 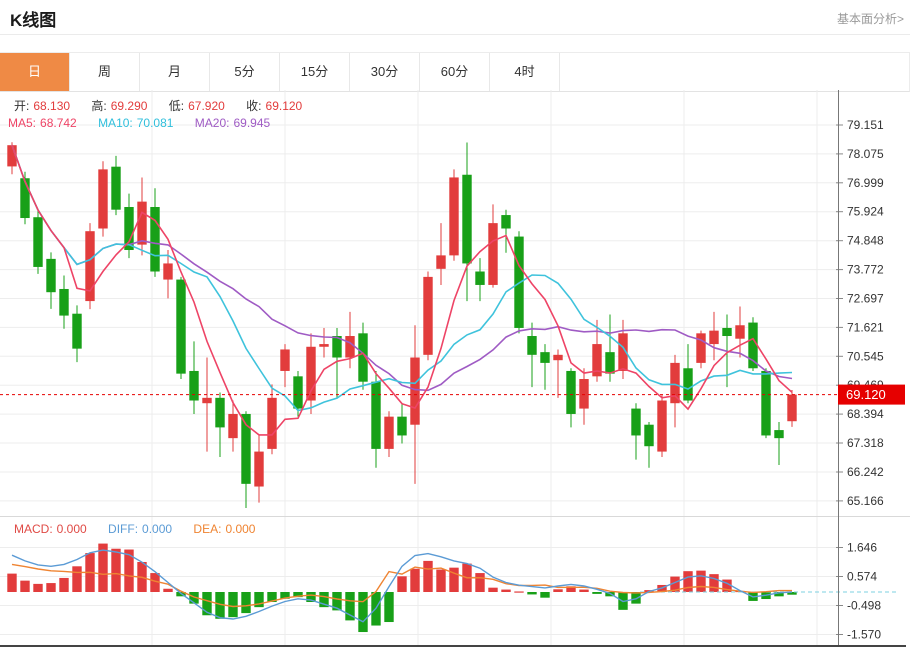 What do you see at coordinates (245, 72) in the screenshot?
I see `tab-period-3: 5分` at bounding box center [245, 72].